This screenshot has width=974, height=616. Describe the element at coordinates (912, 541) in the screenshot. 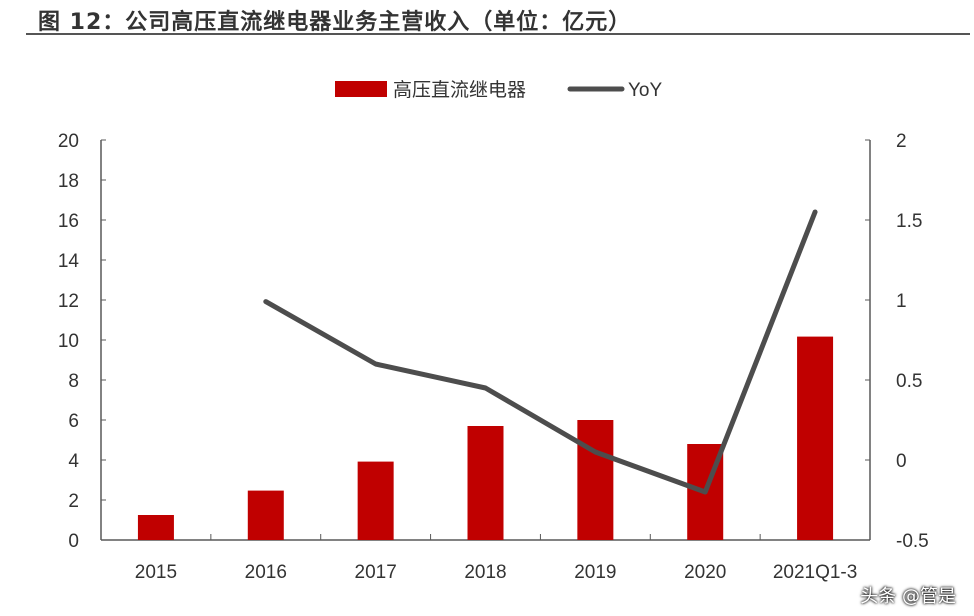

I see `right-tick-label: -0.5` at that location.